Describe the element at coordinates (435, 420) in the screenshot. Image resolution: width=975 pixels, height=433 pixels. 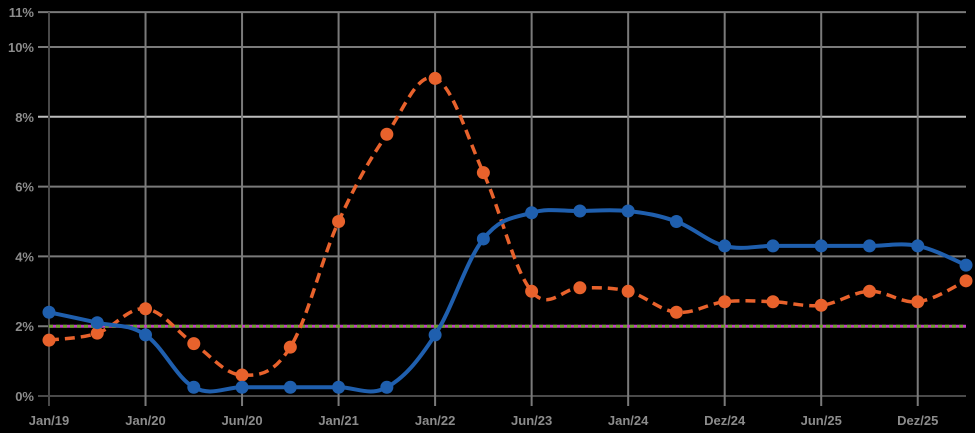
I see `x-tick-label: Jan/22` at that location.